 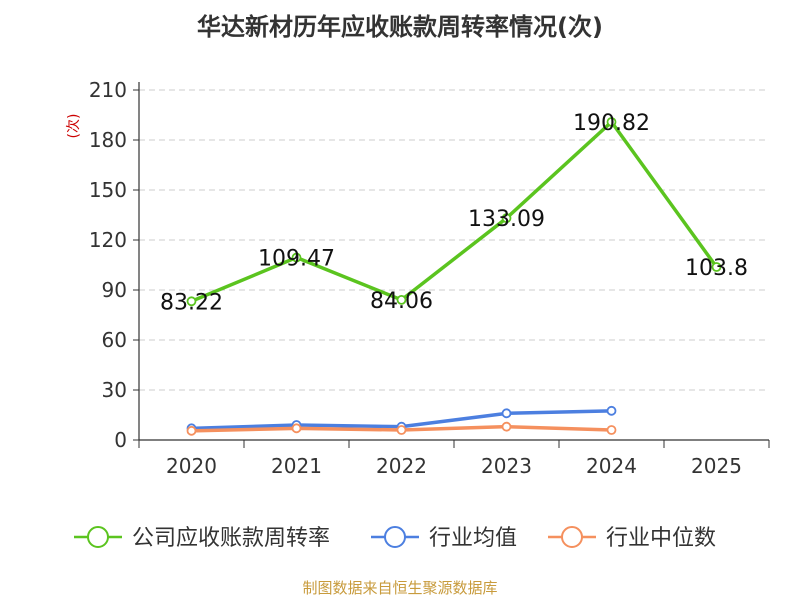 What do you see at coordinates (114, 390) in the screenshot?
I see `y-tick-label: 30` at bounding box center [114, 390].